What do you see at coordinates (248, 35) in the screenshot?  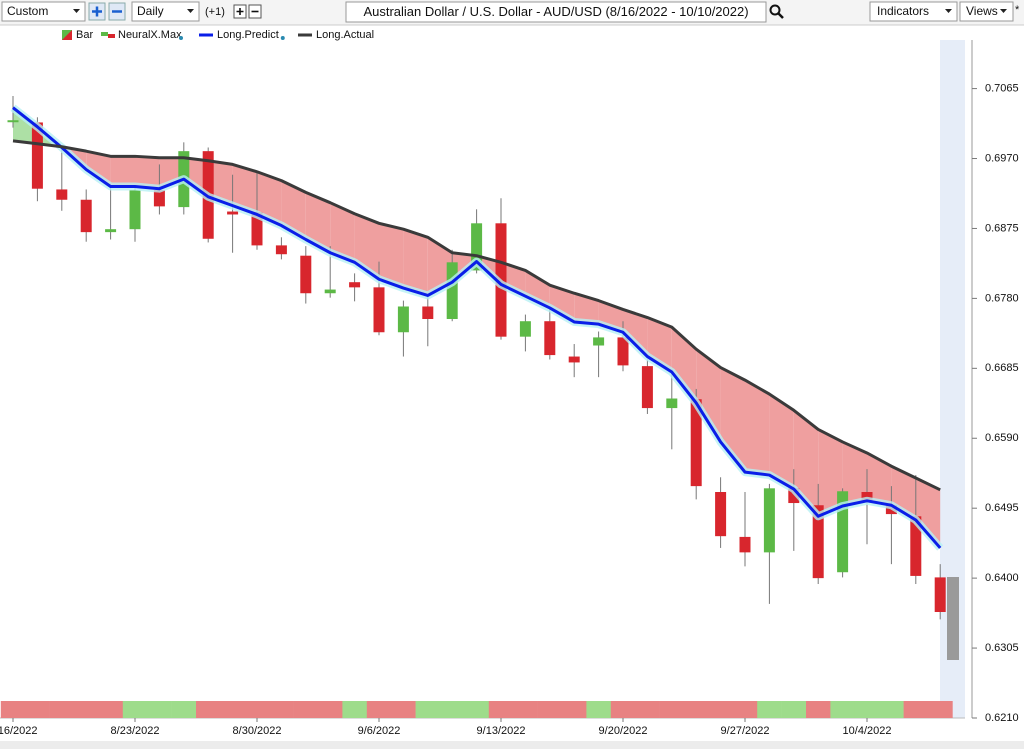 I see `legend-label: Long.Predict` at bounding box center [248, 35].